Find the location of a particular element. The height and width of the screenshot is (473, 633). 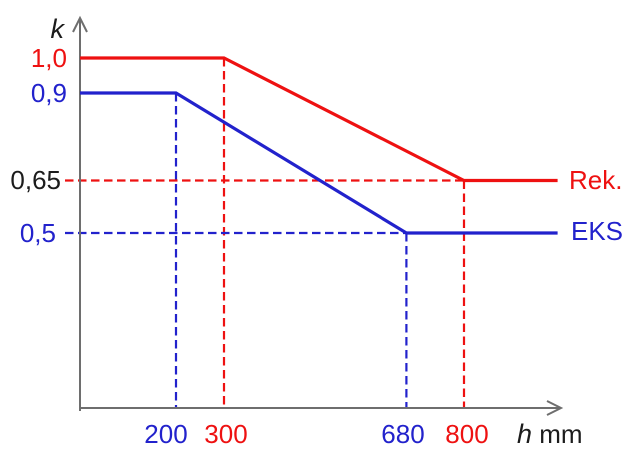

x-tick-label-300: 300 is located at coordinates (225, 434).